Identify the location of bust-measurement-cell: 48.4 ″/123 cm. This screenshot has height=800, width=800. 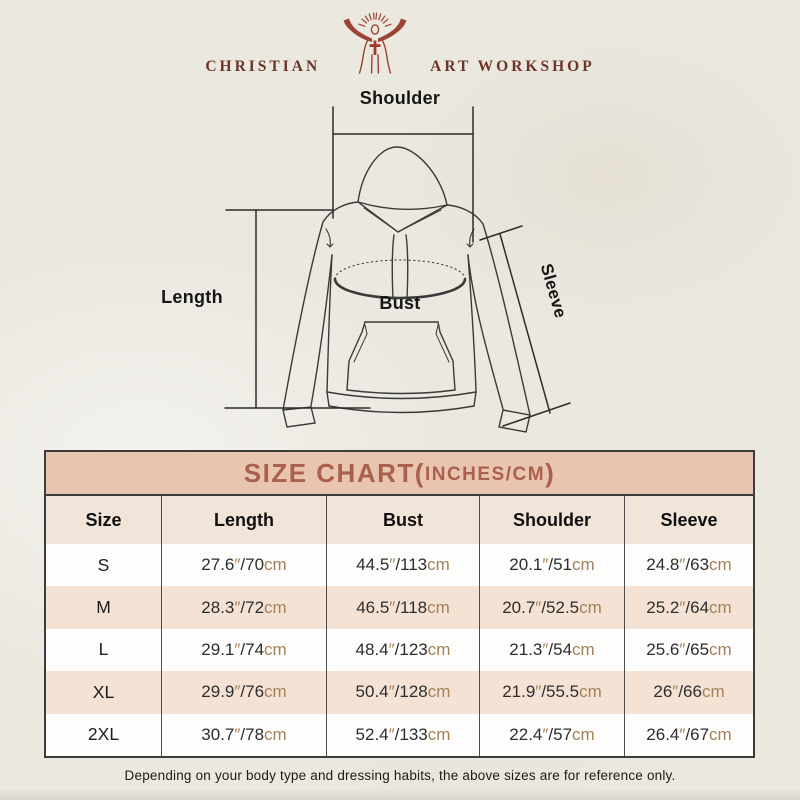
(403, 650).